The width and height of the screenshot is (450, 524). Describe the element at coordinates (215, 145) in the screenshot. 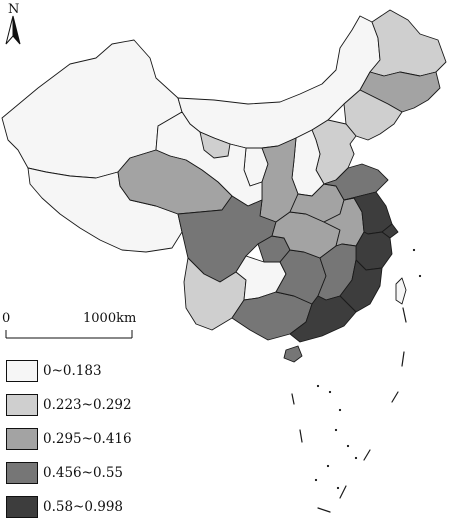

I see `region-qinghai-east` at that location.